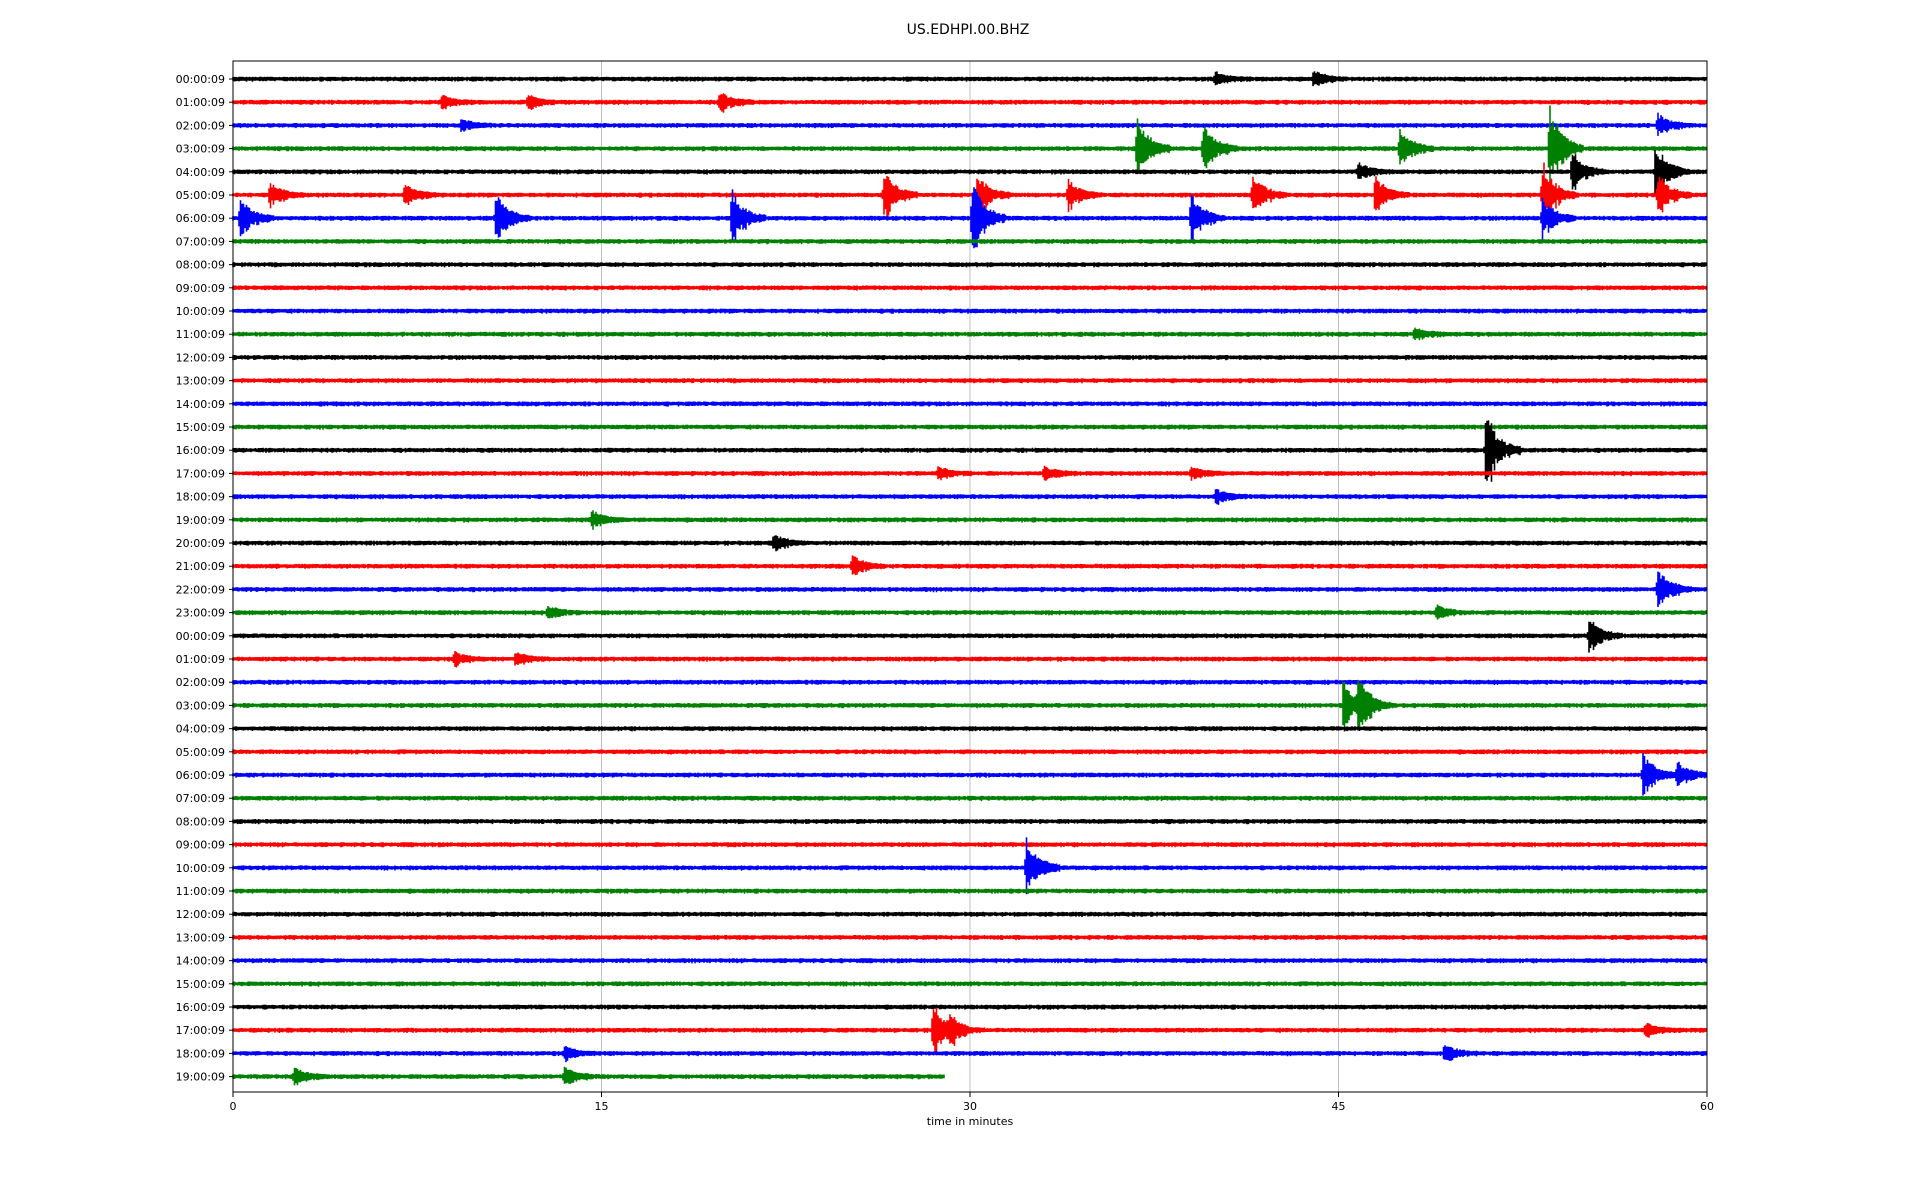 The image size is (1920, 1200). I want to click on row-label-19: 19:00:09, so click(200, 520).